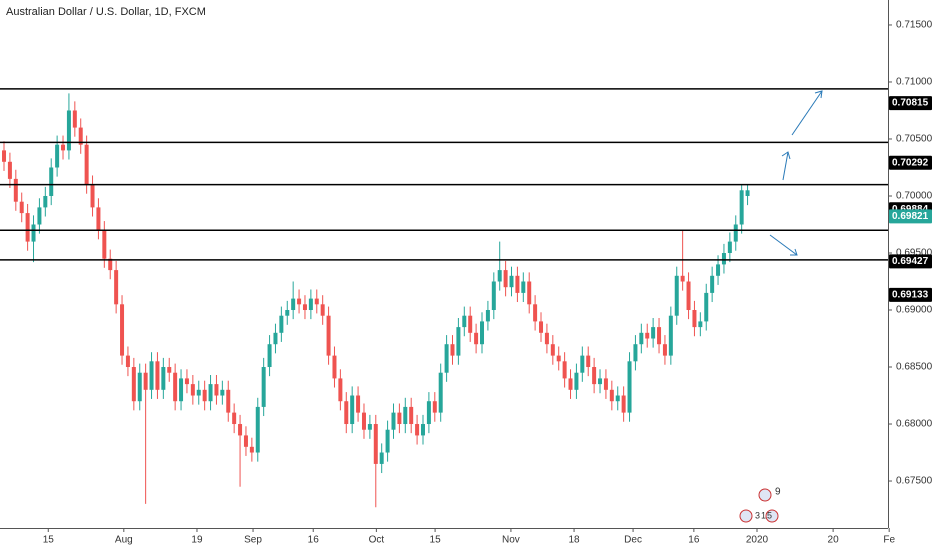 The height and width of the screenshot is (550, 932). I want to click on x-tick-label: Oct, so click(377, 540).